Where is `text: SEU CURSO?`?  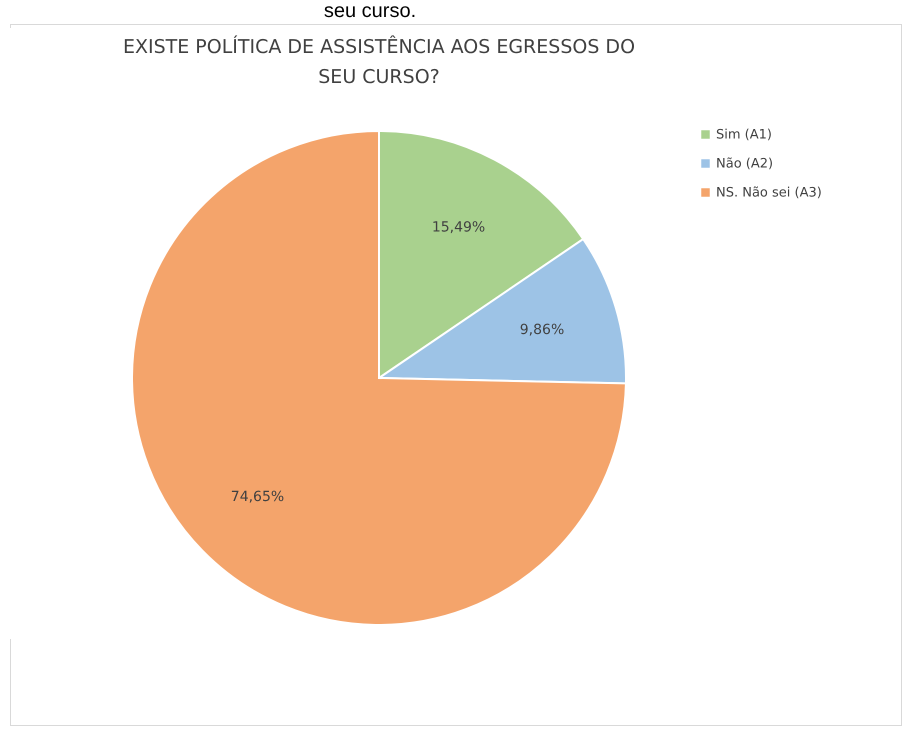
text: SEU CURSO? is located at coordinates (379, 77).